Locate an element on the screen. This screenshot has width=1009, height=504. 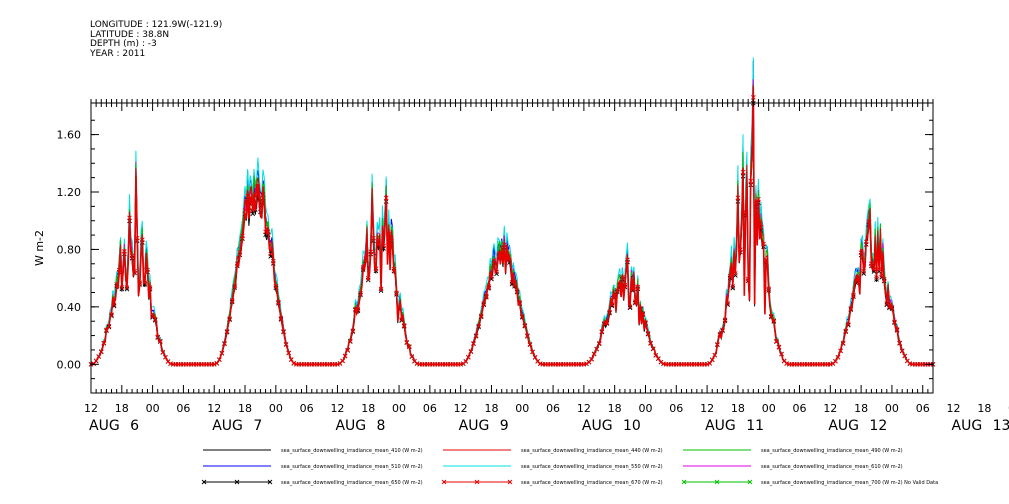
y-axis-label: W m-2 is located at coordinates (39, 248).